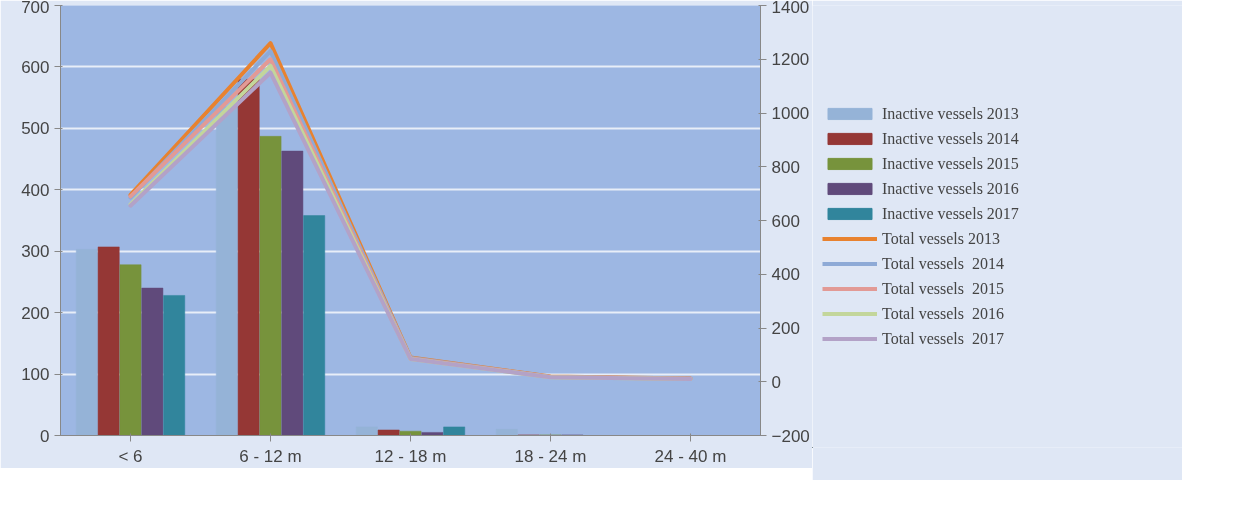  Describe the element at coordinates (690, 456) in the screenshot. I see `x-tick-label: 24 - 40 m` at that location.